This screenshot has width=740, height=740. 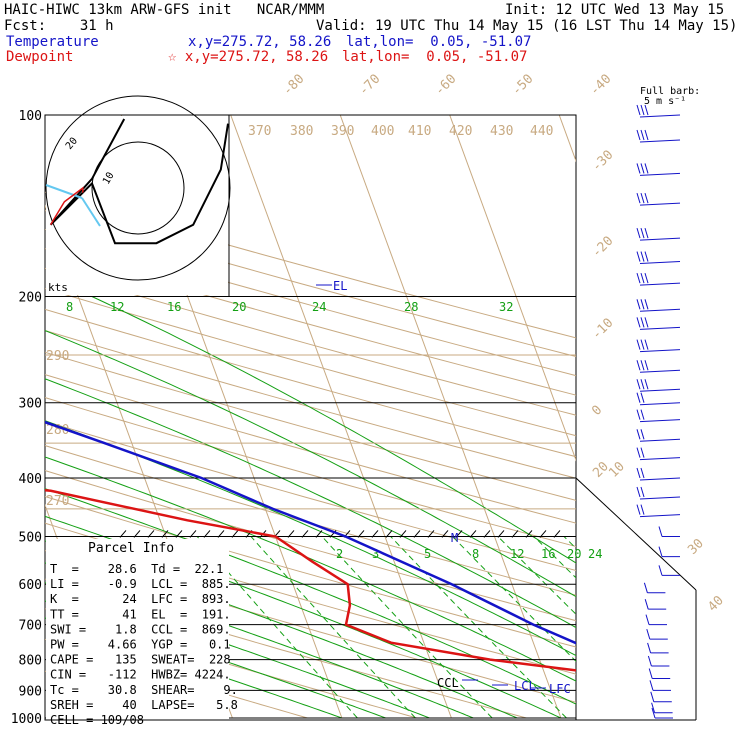 What do you see at coordinates (445, 85) in the screenshot?
I see `isotherm-label: -60` at bounding box center [445, 85].